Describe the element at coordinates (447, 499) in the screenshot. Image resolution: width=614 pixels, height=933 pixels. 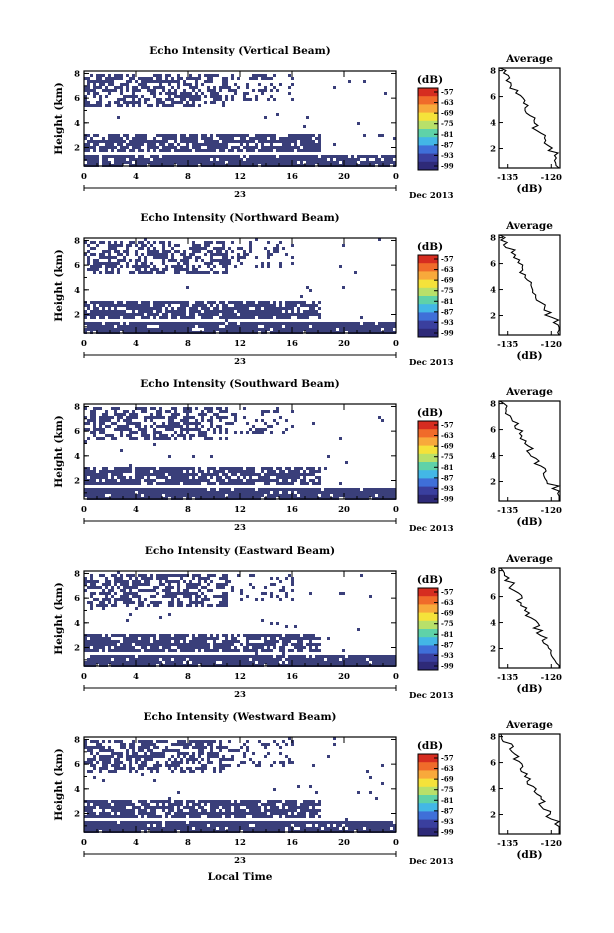
I see `colorbar-tick-label: -99` at that location.